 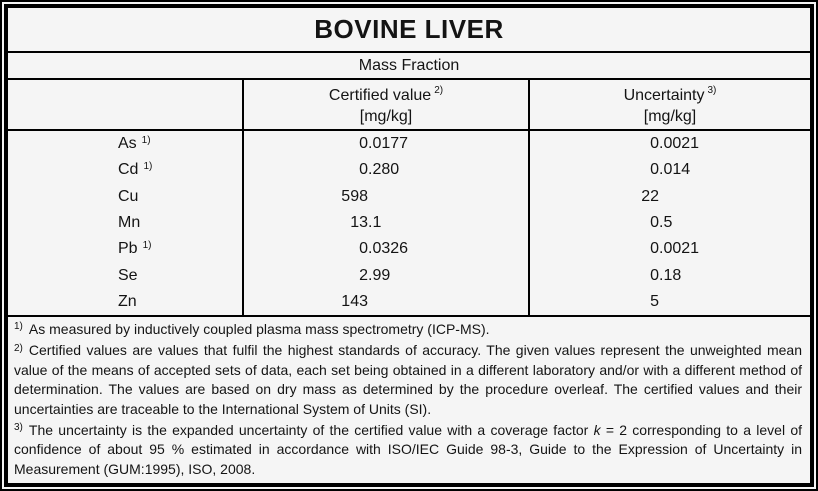 I want to click on header-uncertainty: Uncertainty 3) [mg/kg], so click(x=669, y=104).